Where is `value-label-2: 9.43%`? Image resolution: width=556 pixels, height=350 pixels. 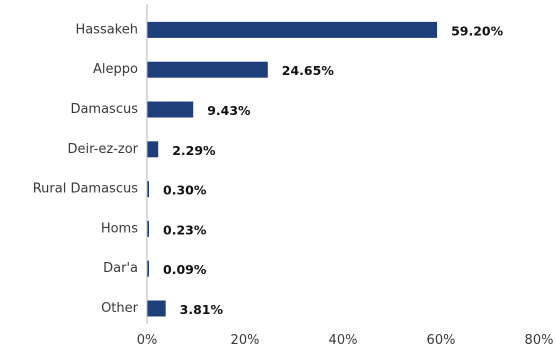
value-label-2: 9.43% is located at coordinates (229, 110).